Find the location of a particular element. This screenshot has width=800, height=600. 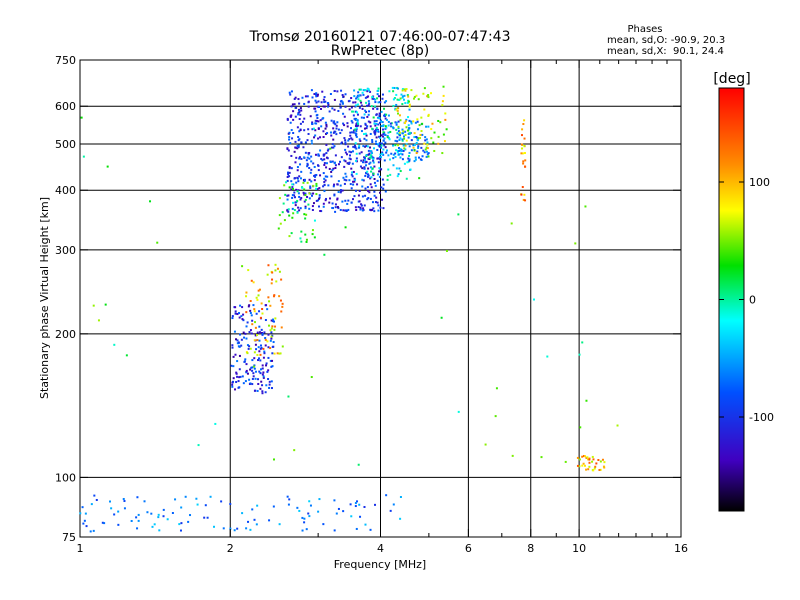

colorbar-tick-label: -100 is located at coordinates (761, 417).